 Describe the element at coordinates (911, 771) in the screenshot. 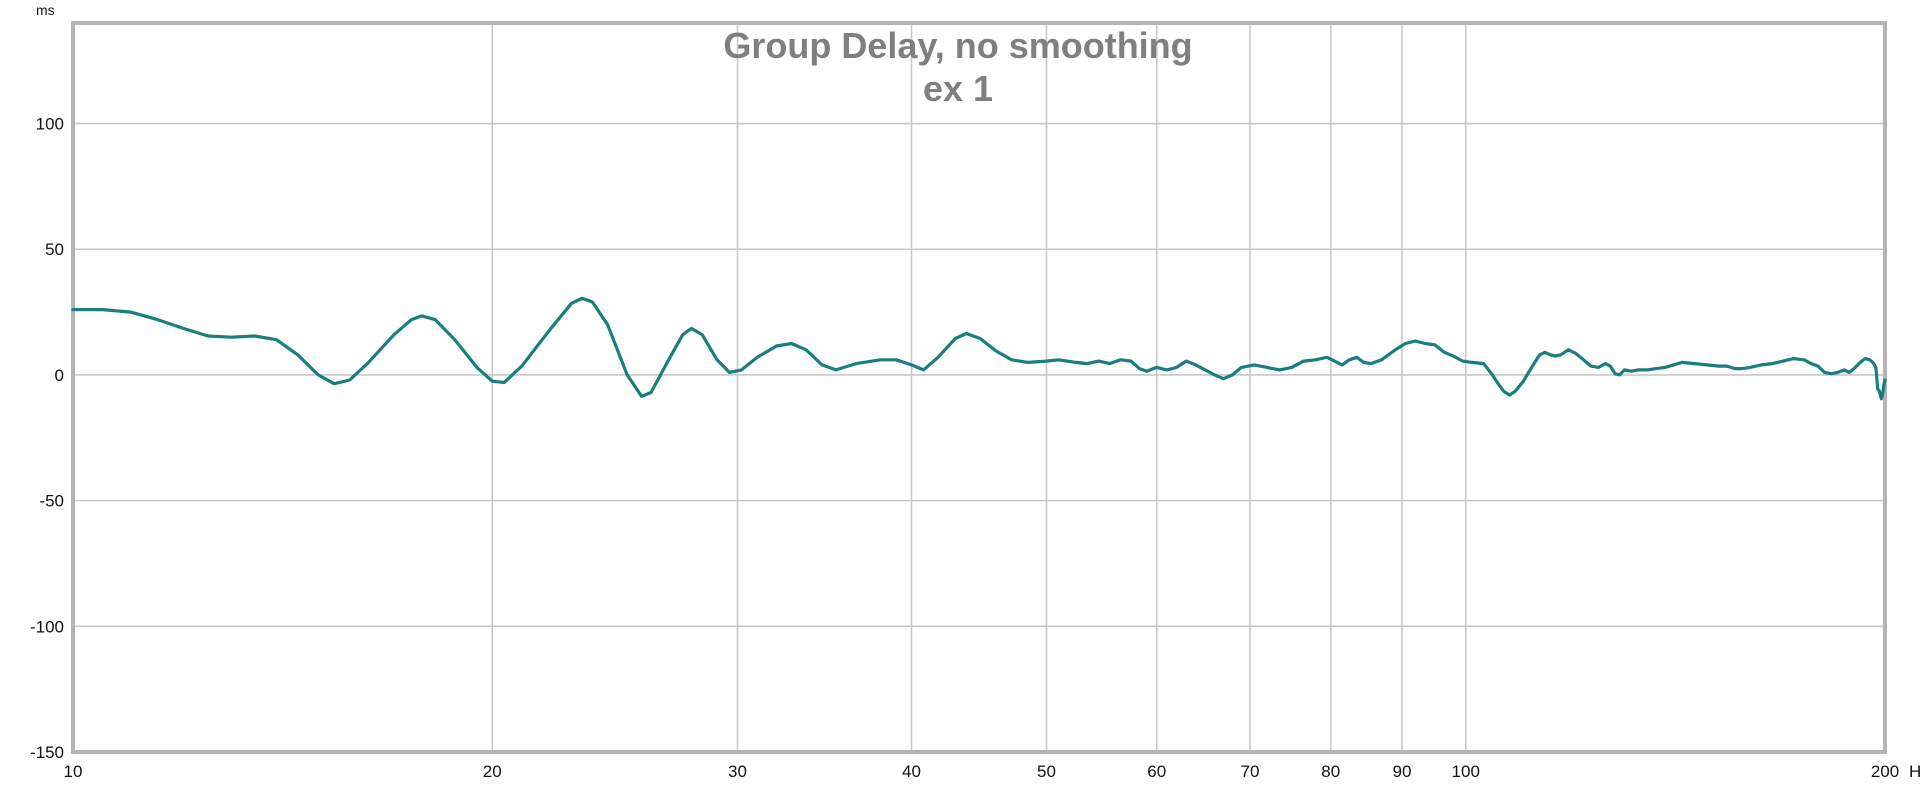

I see `x-tick-label: 40` at that location.